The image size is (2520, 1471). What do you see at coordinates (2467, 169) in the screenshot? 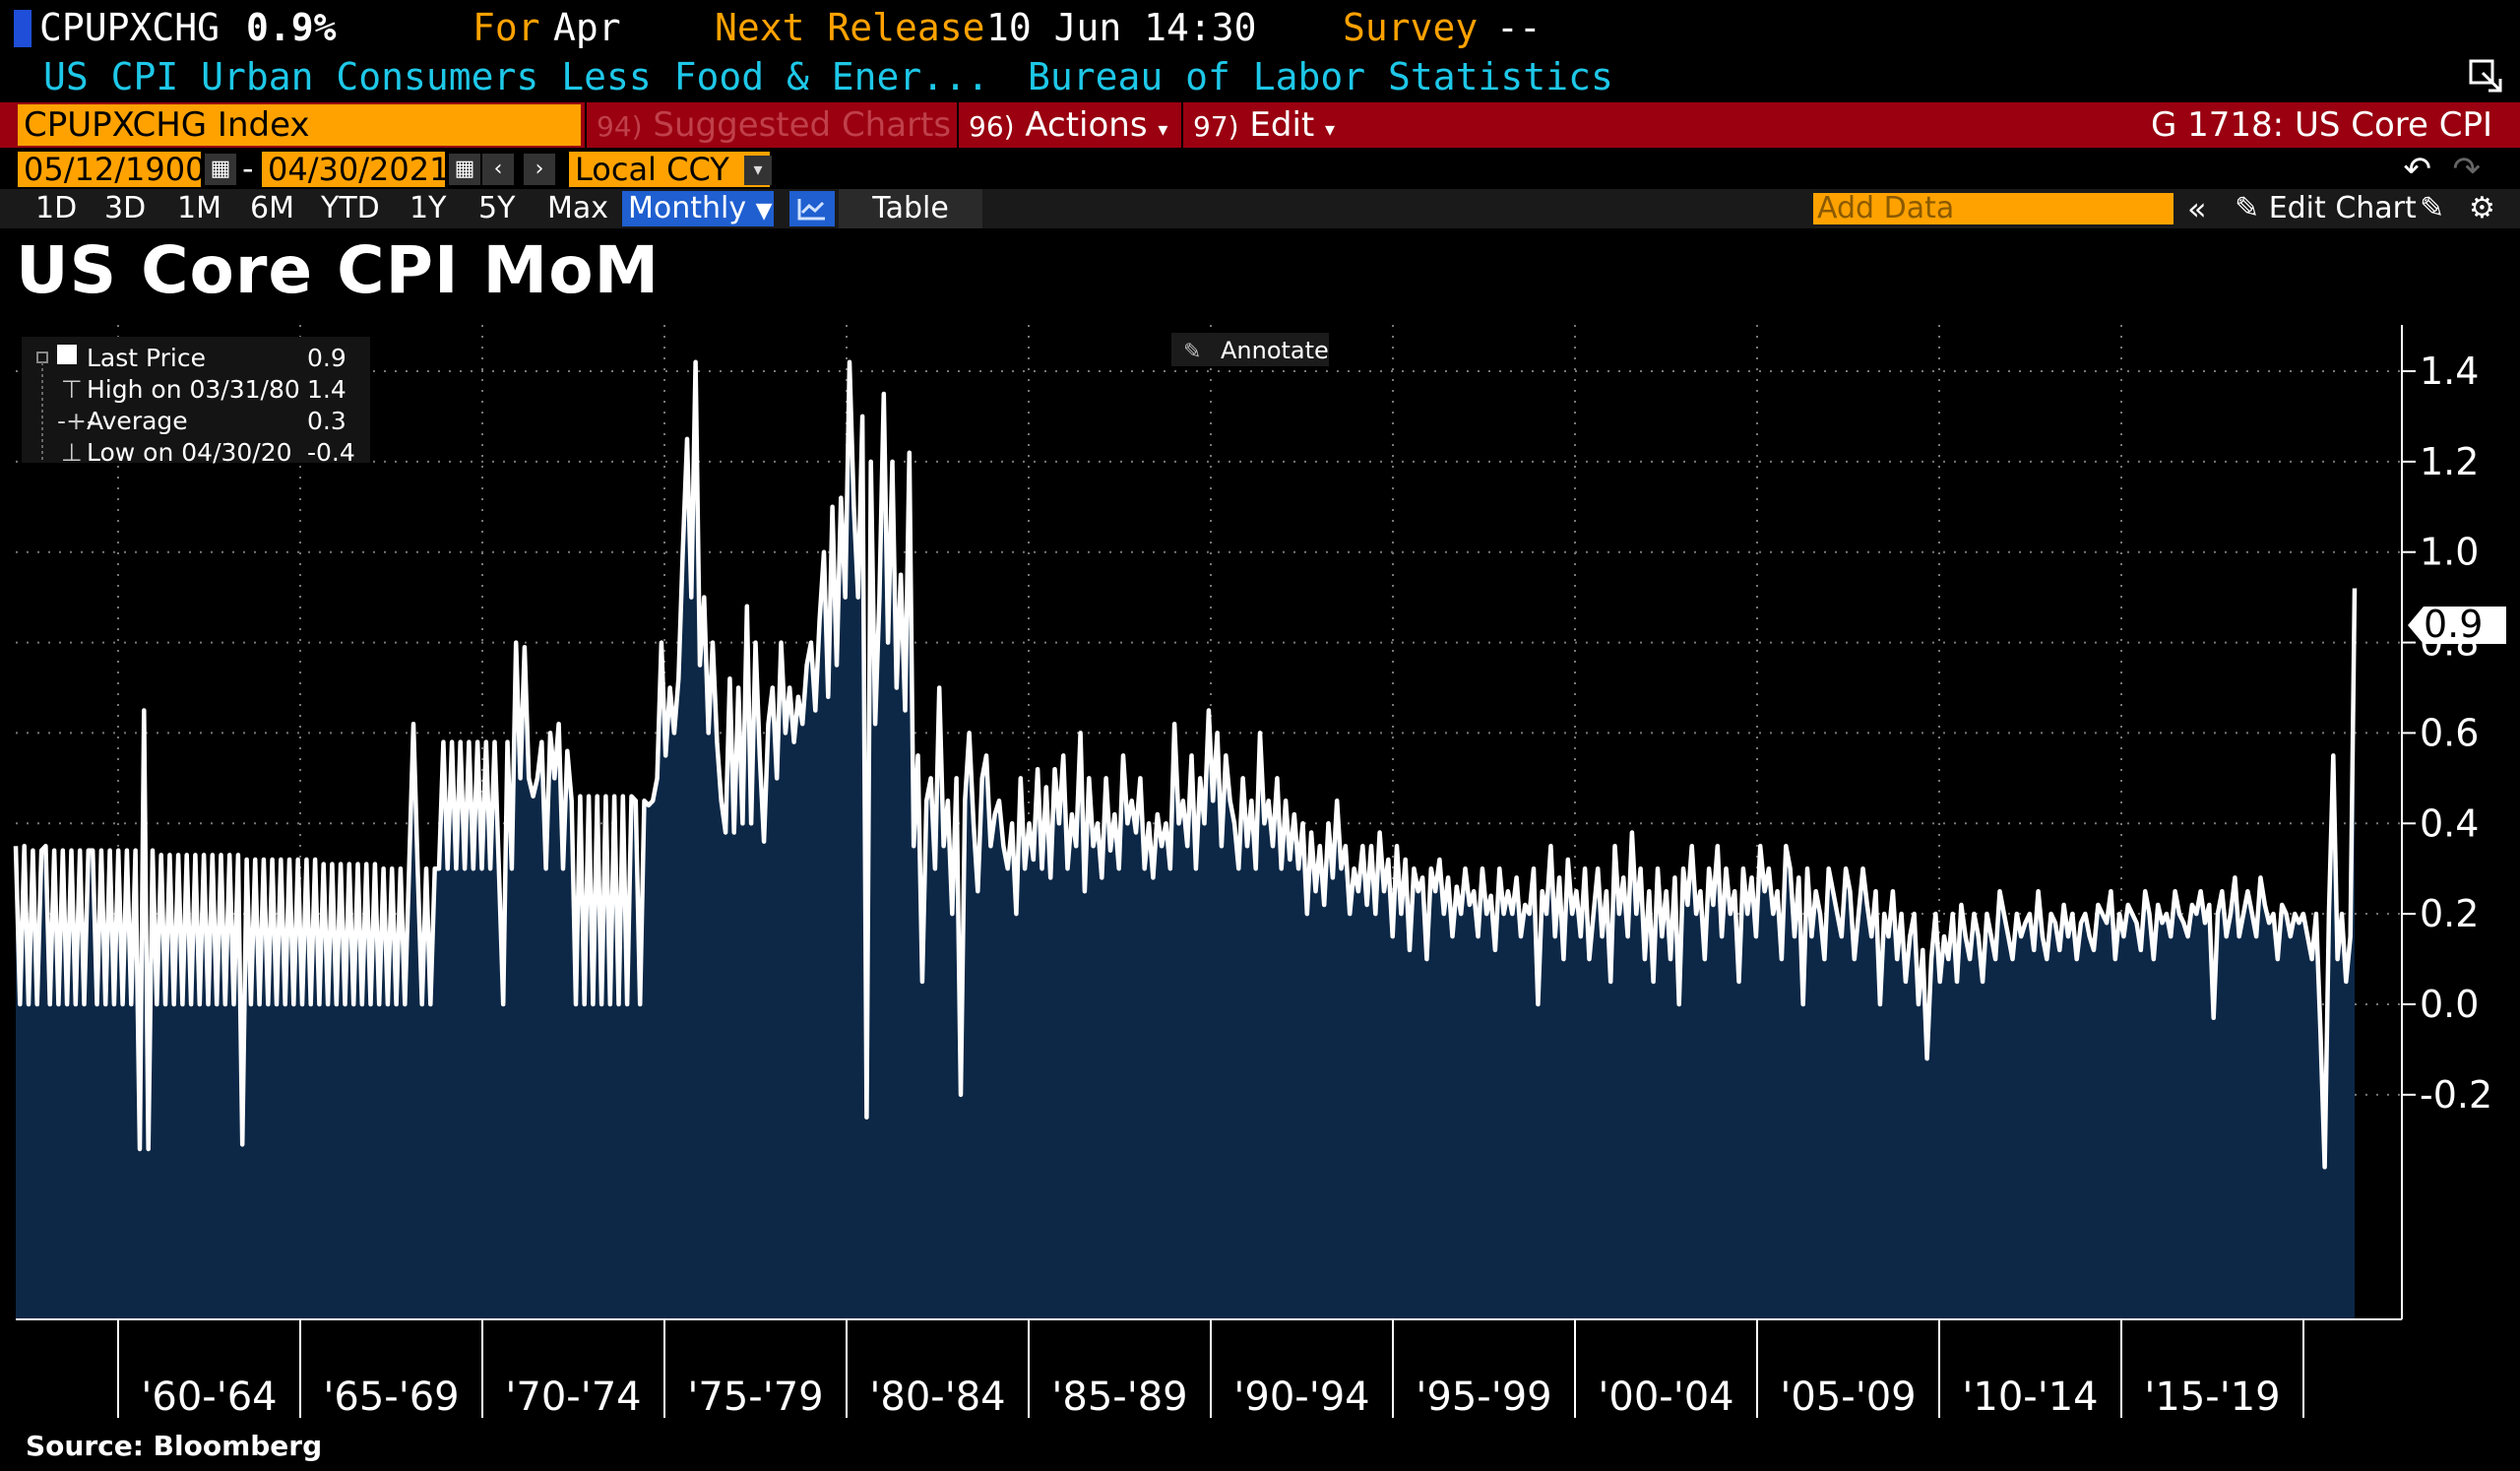
I see `redo-icon: ↷` at bounding box center [2467, 169].